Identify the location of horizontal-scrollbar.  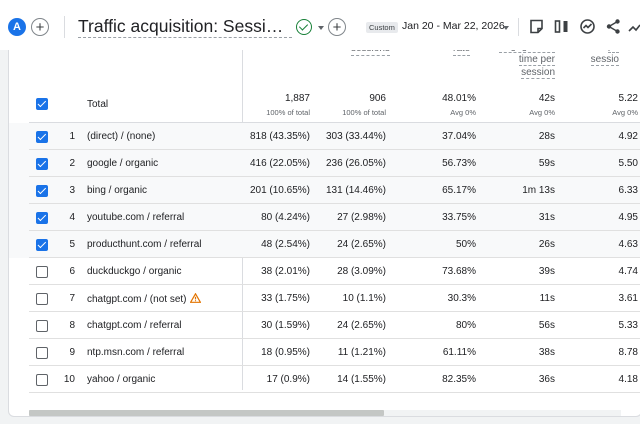
(325, 413).